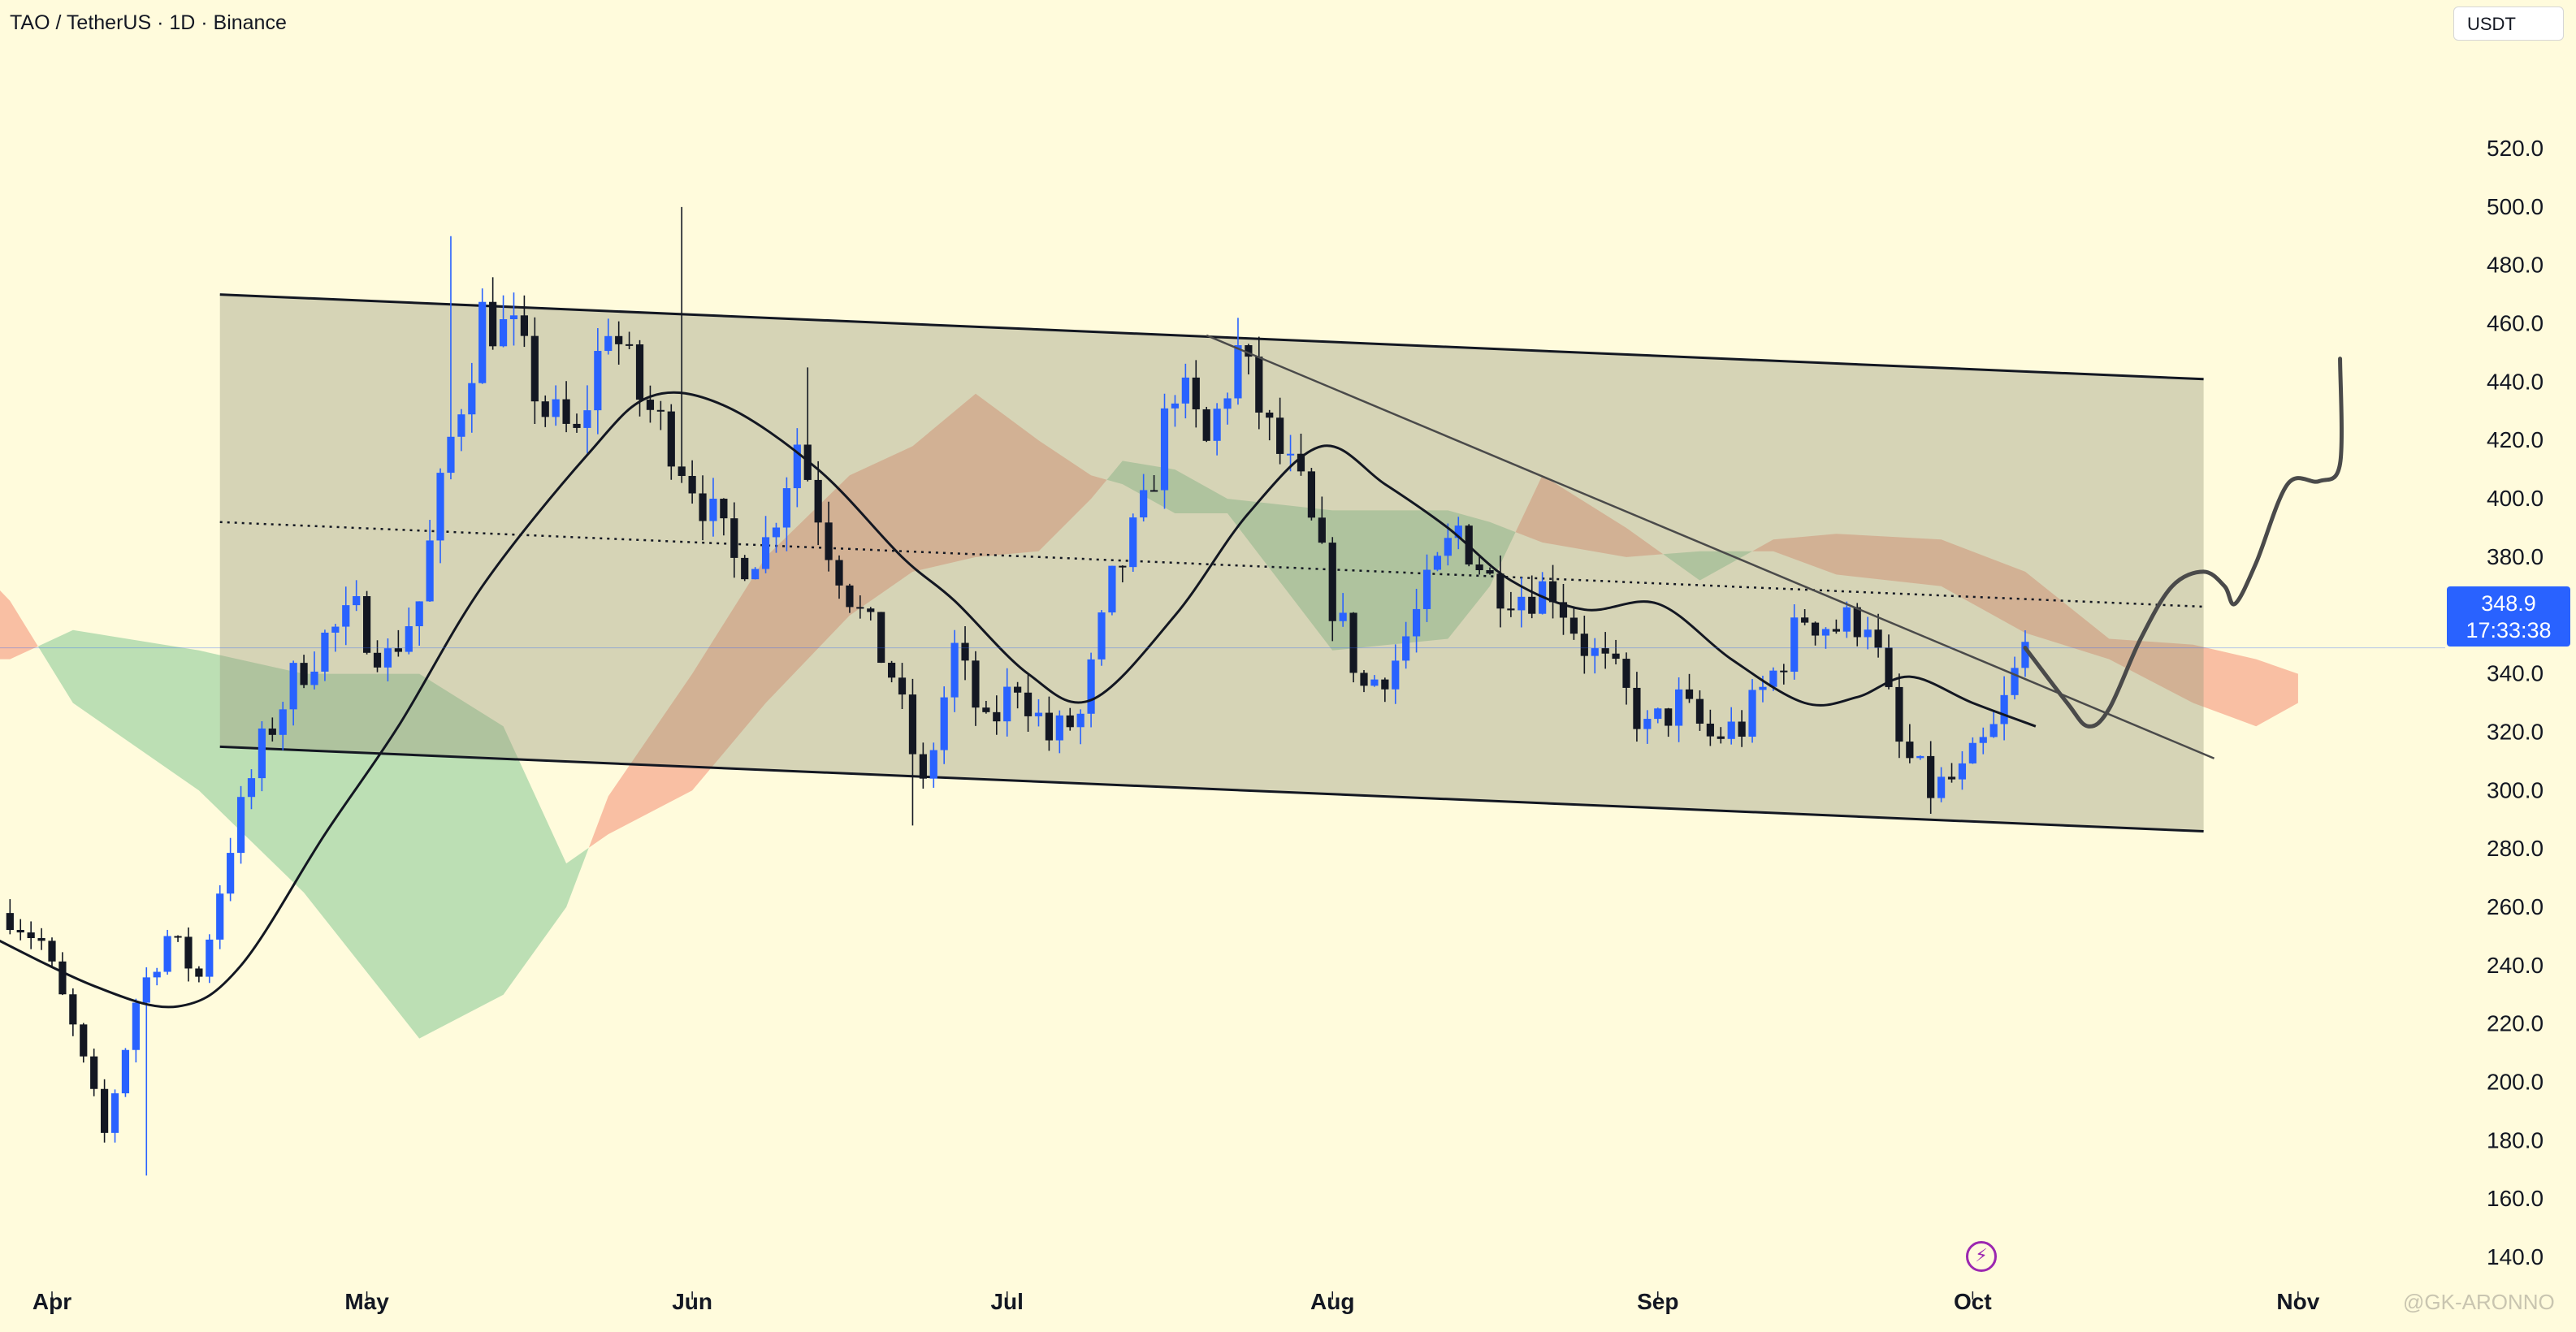 This screenshot has width=2576, height=1332. What do you see at coordinates (2509, 23) in the screenshot?
I see `currency-selector: USDT` at bounding box center [2509, 23].